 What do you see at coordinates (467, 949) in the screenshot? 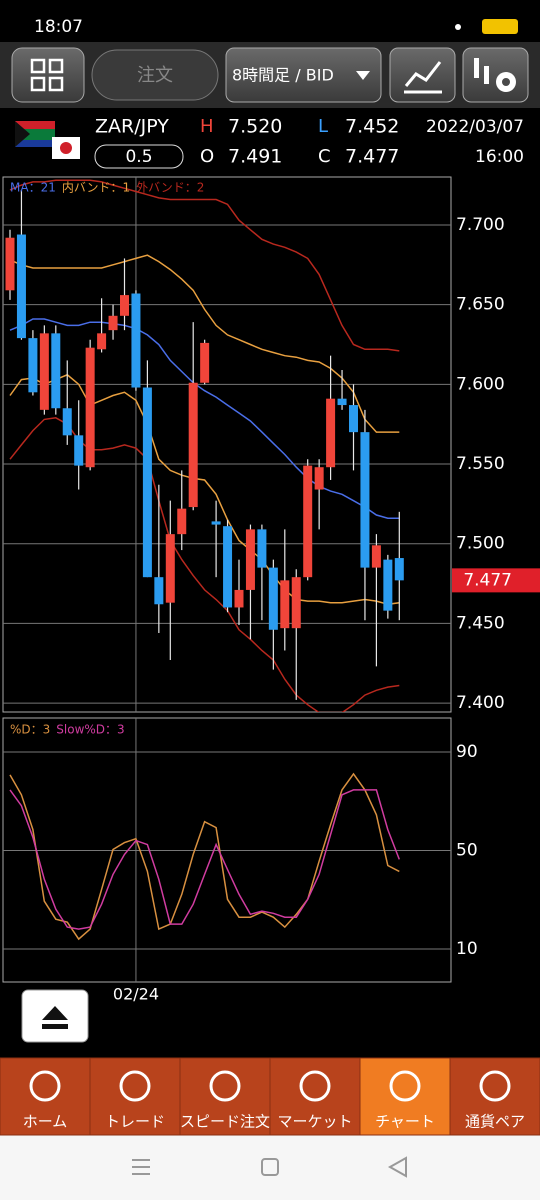
I see `y-tick-label: 10` at bounding box center [467, 949].